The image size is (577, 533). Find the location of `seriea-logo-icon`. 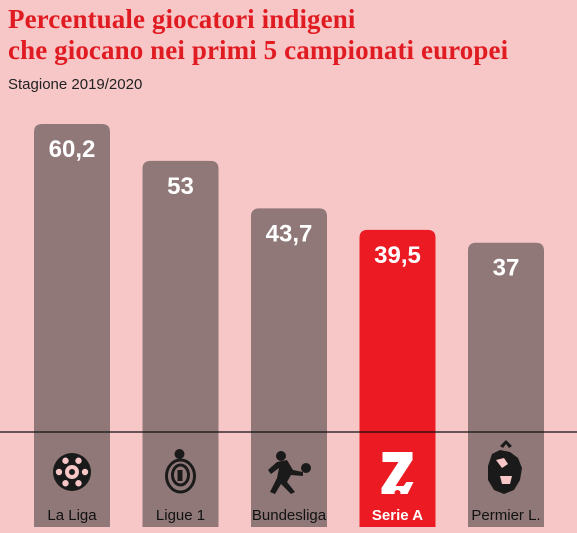

seriea-logo-icon is located at coordinates (397, 474).